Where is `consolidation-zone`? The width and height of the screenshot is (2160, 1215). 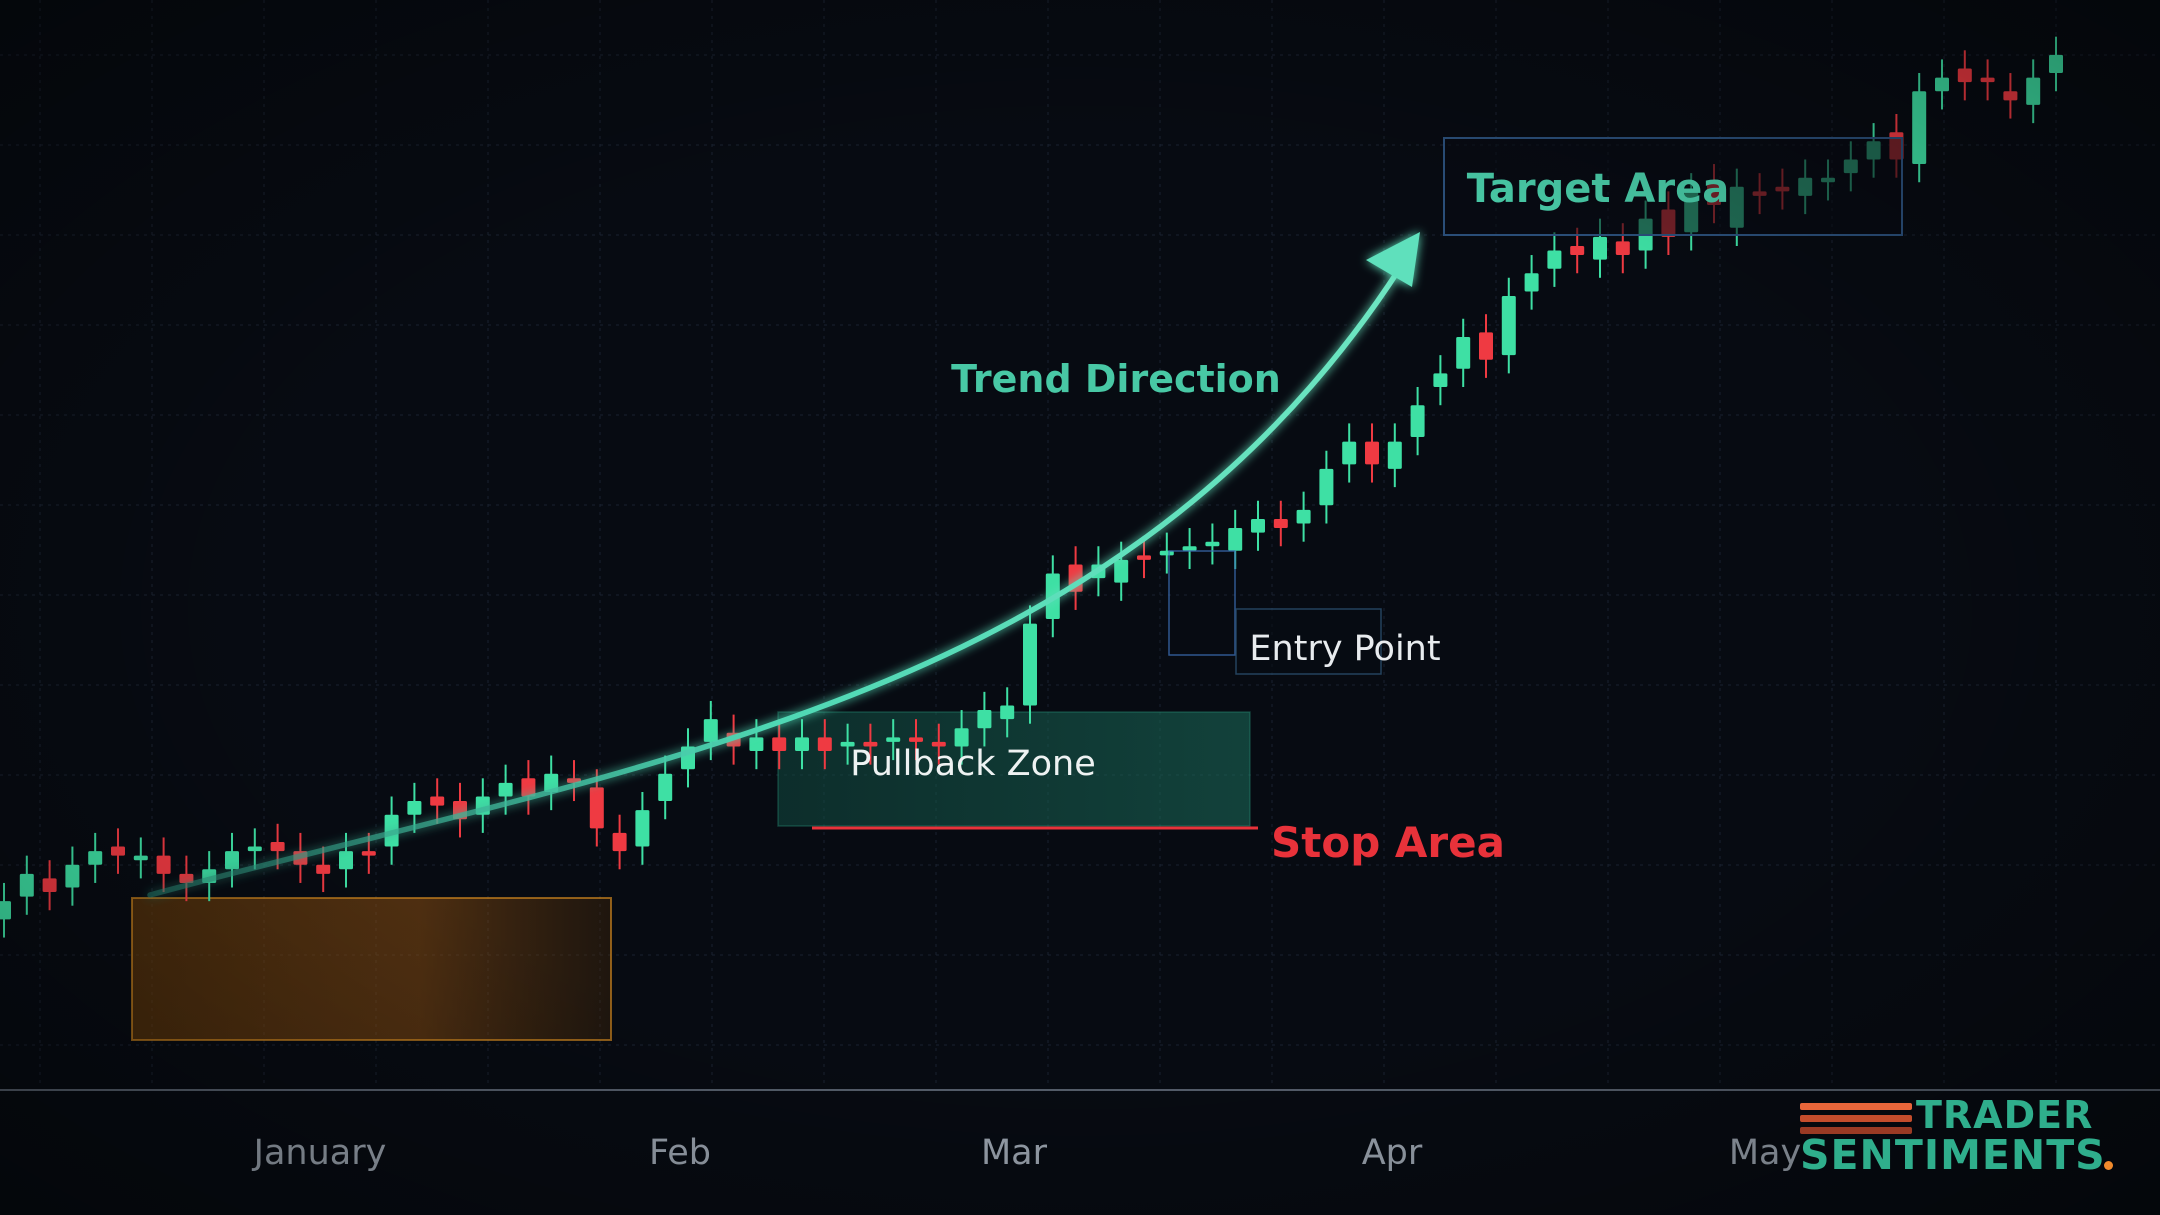
consolidation-zone is located at coordinates (371, 969).